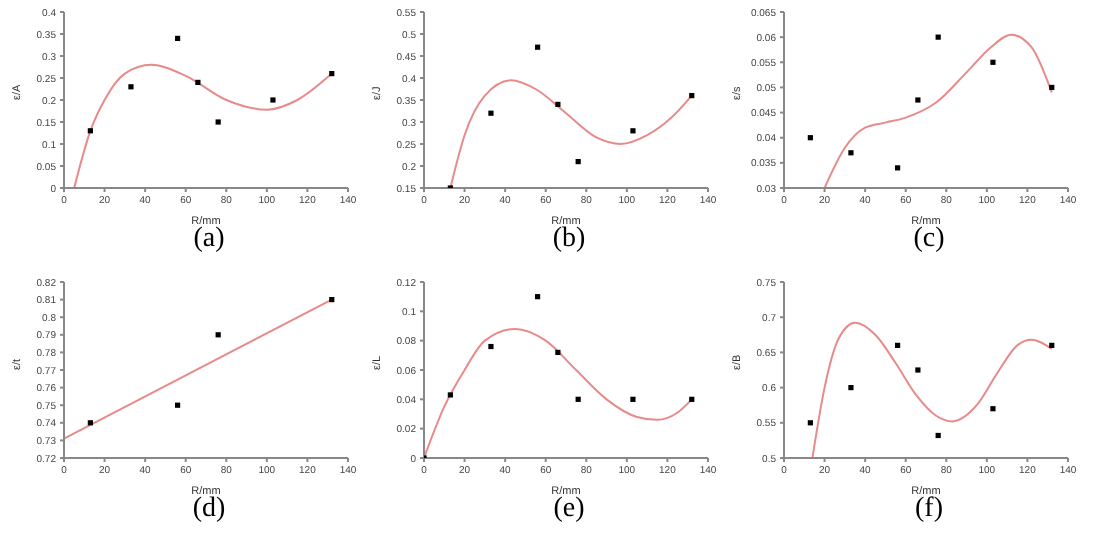 This screenshot has width=1100, height=540. I want to click on text: (a), so click(209, 240).